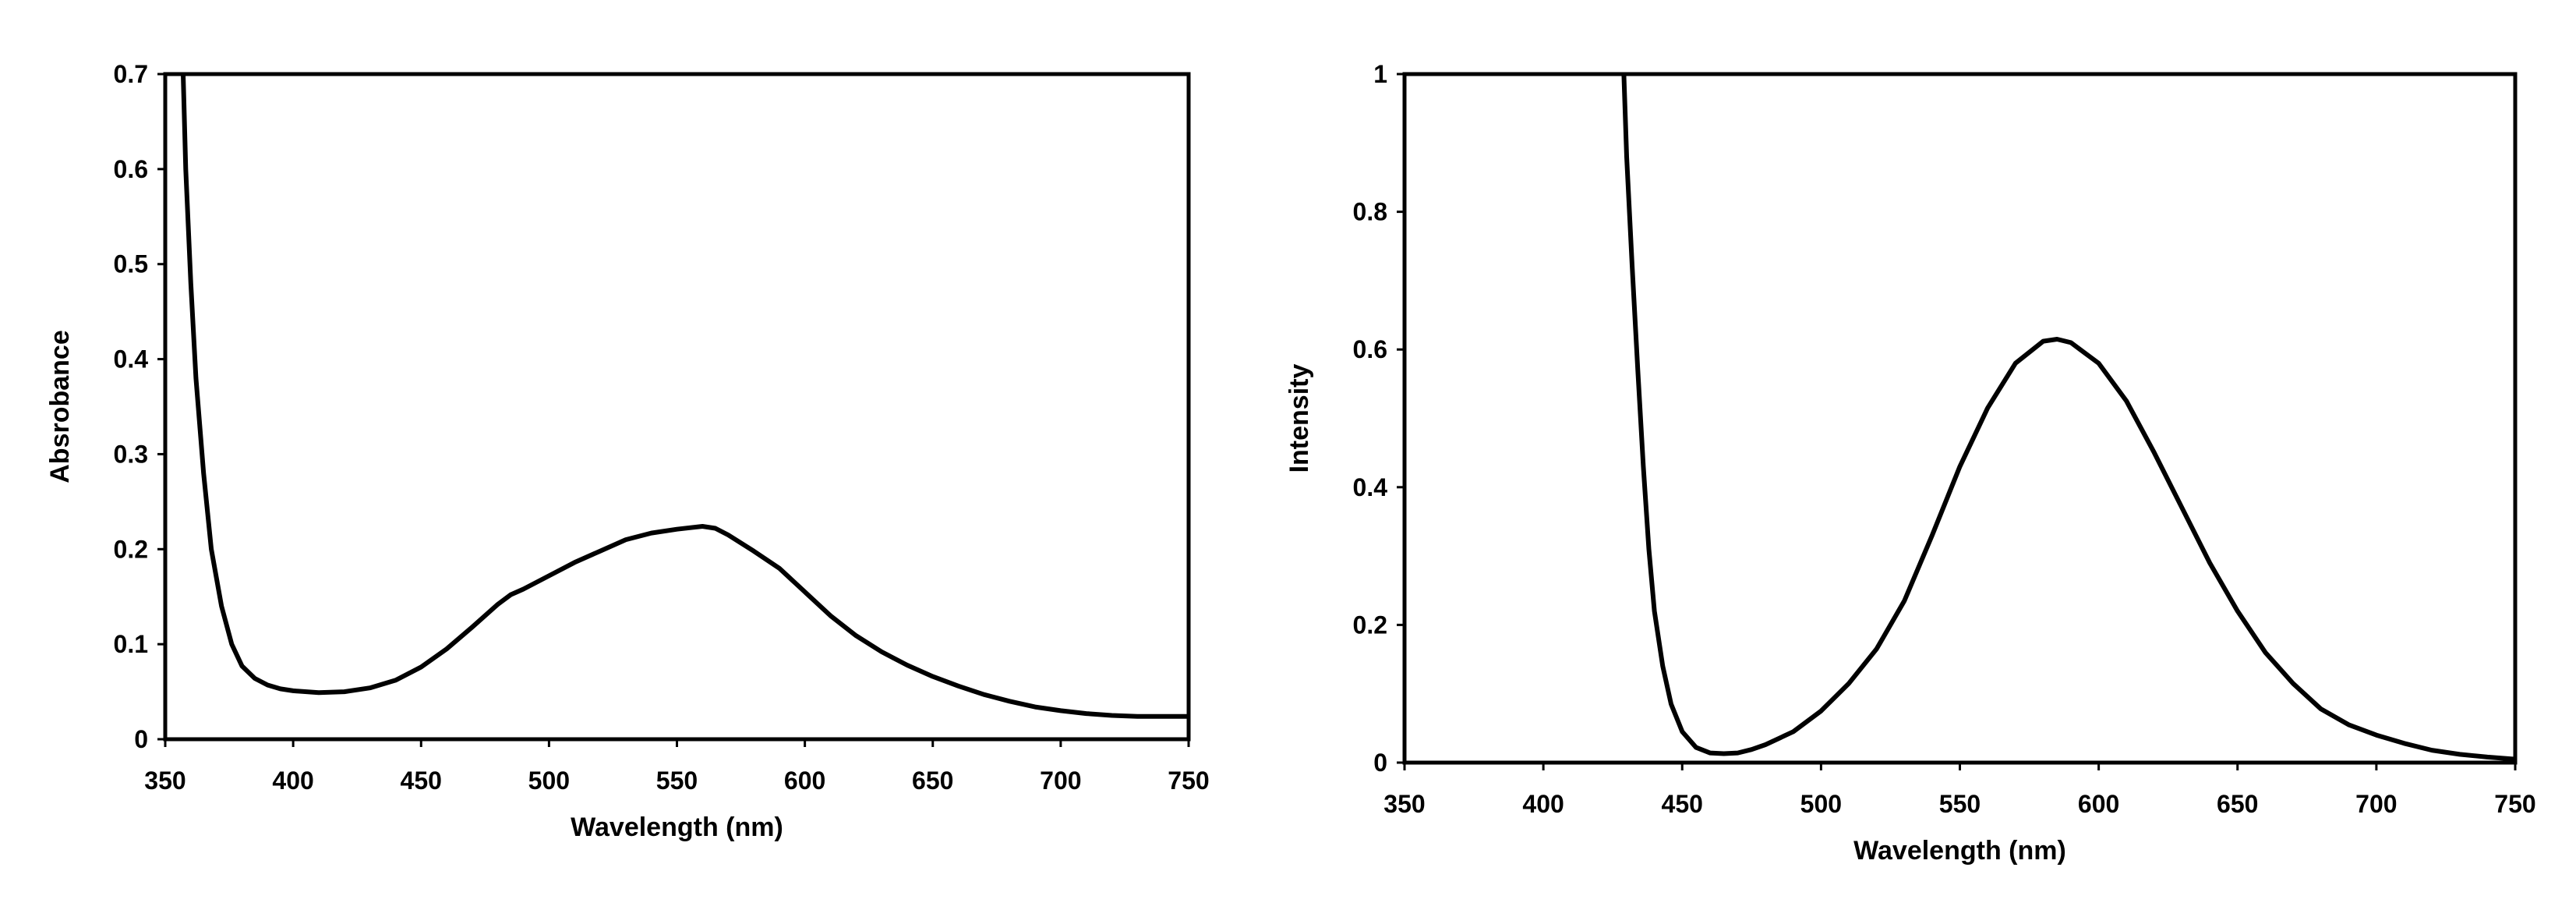 The image size is (2576, 917). I want to click on absorbance-x-tick-label-5: 600, so click(804, 781).